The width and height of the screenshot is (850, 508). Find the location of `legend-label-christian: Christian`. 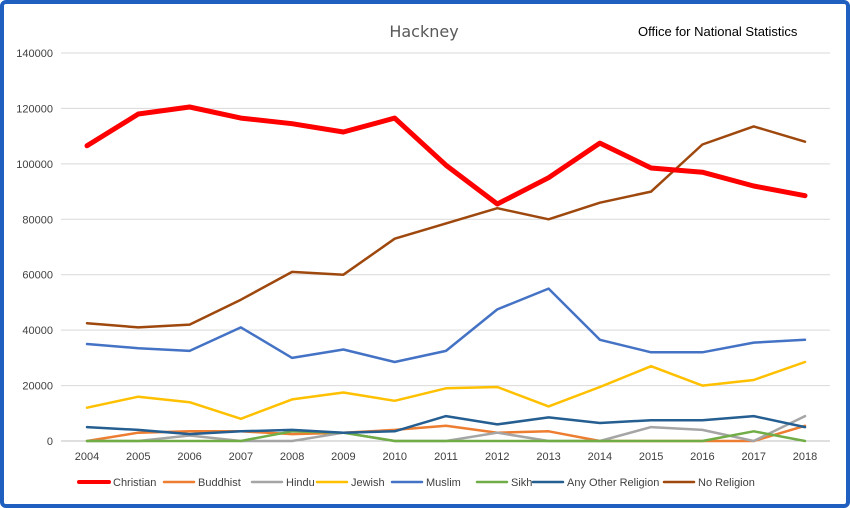

legend-label-christian: Christian is located at coordinates (134, 483).